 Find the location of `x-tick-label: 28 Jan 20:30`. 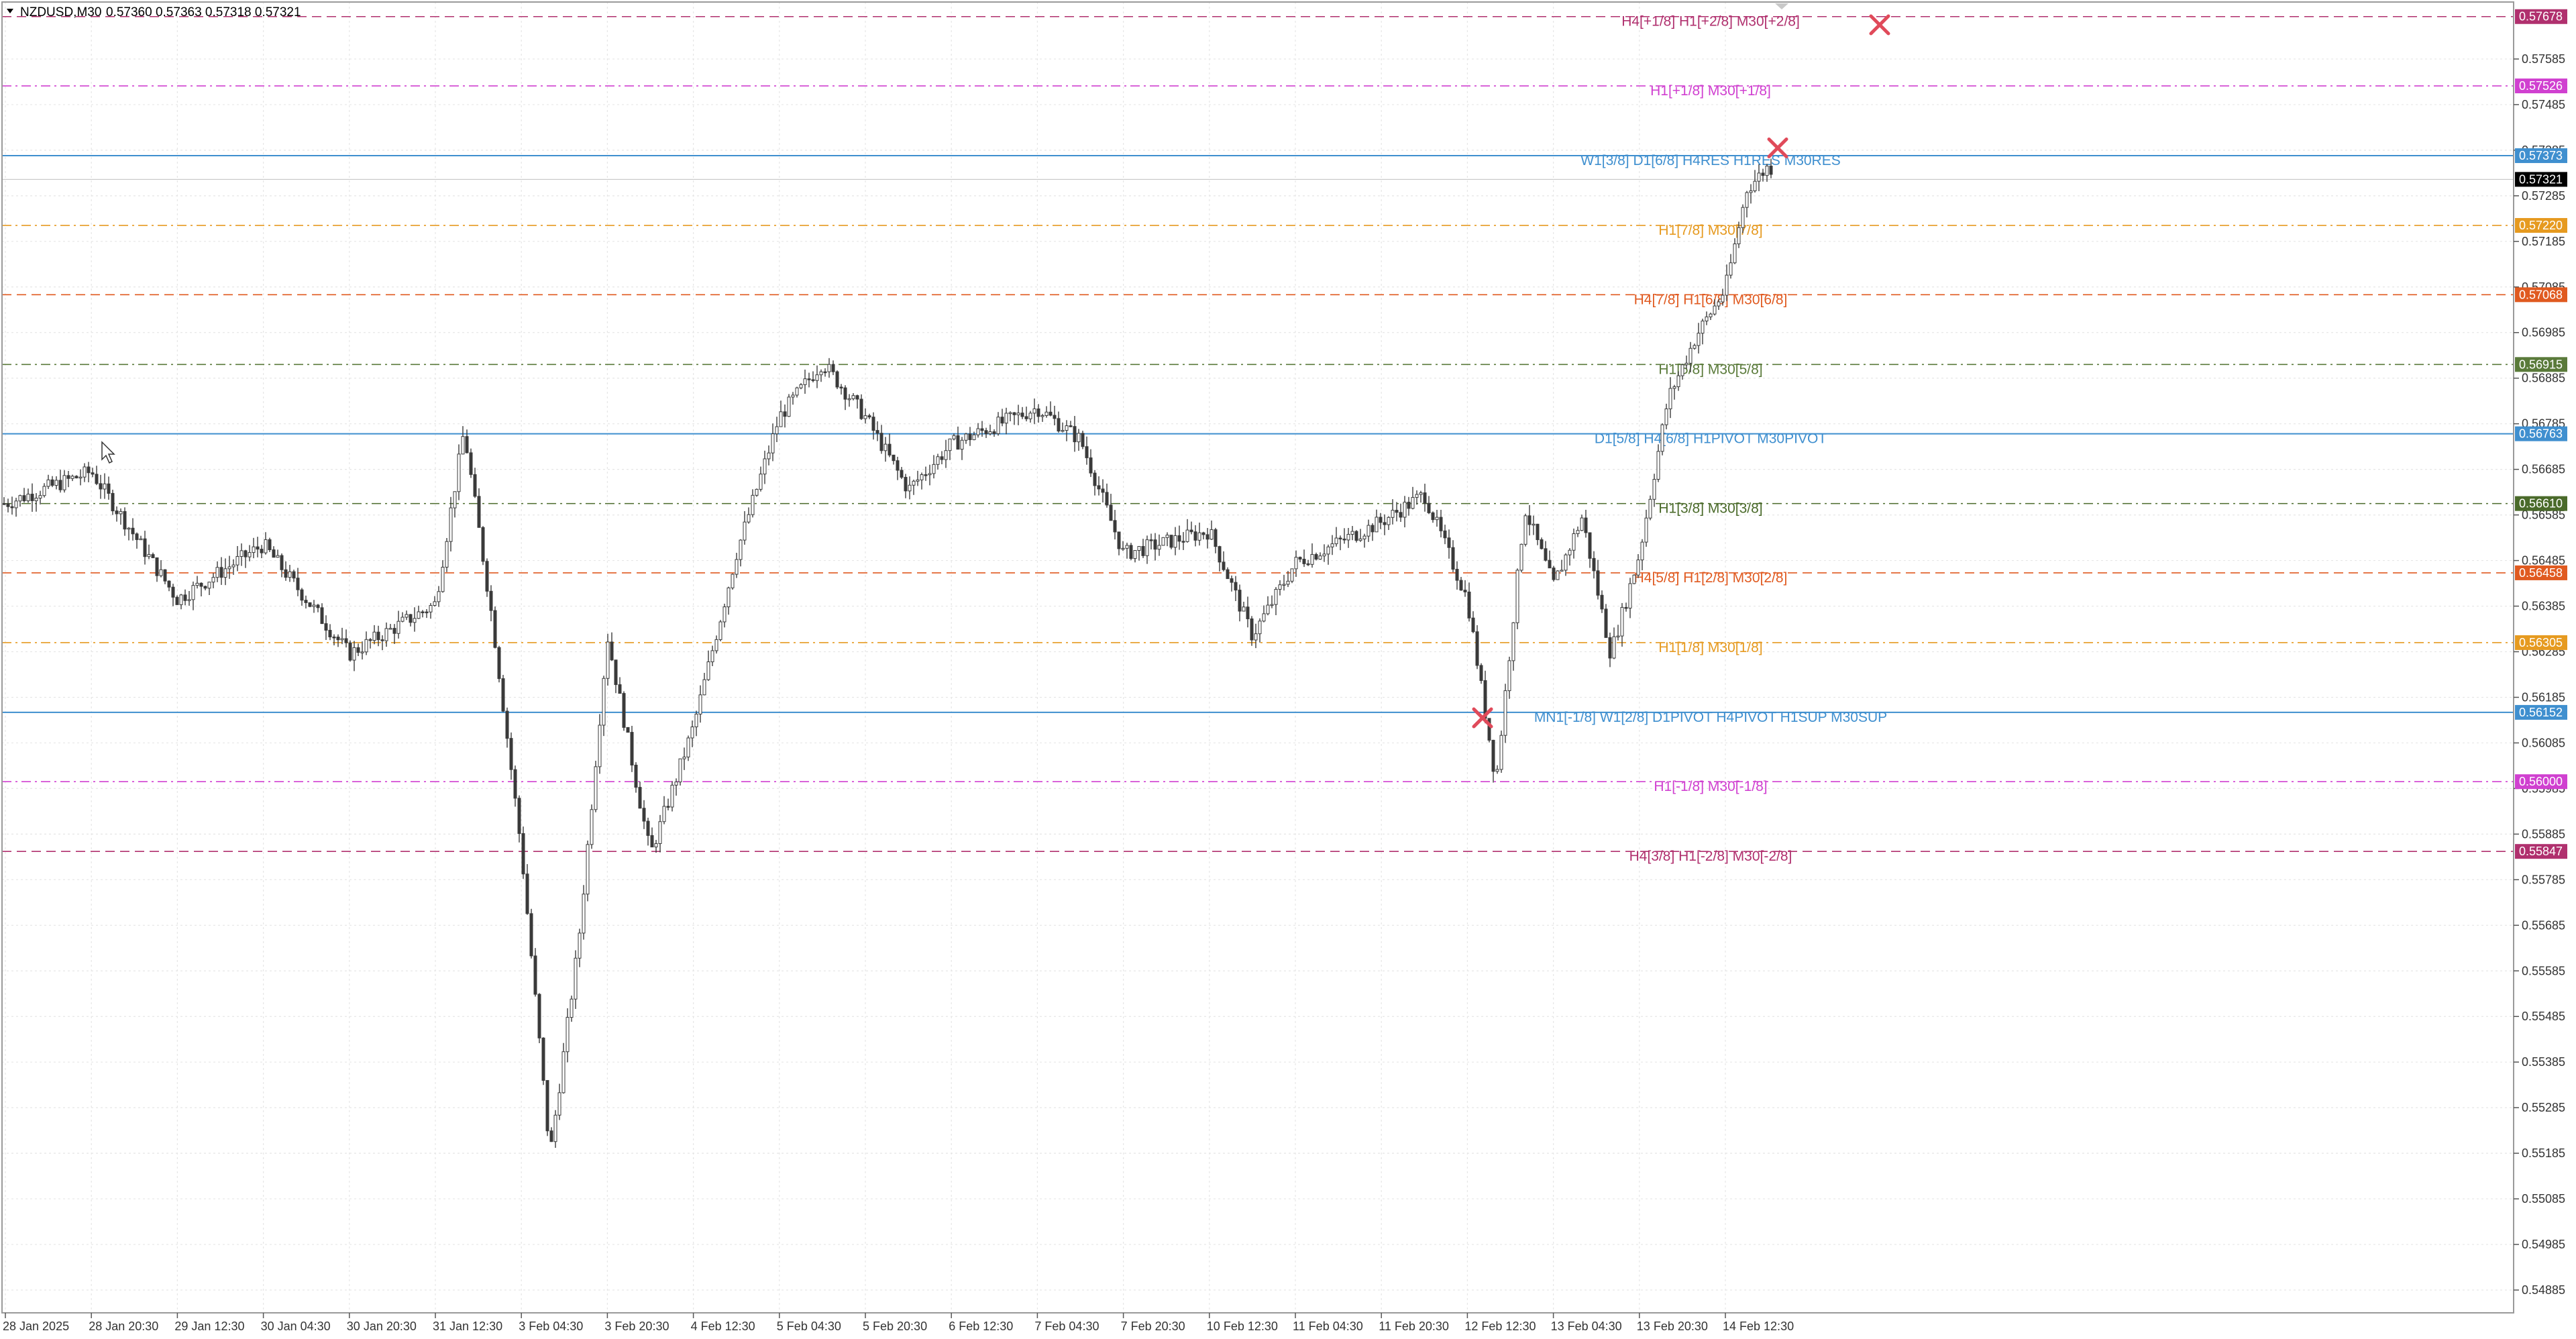

x-tick-label: 28 Jan 20:30 is located at coordinates (123, 1326).